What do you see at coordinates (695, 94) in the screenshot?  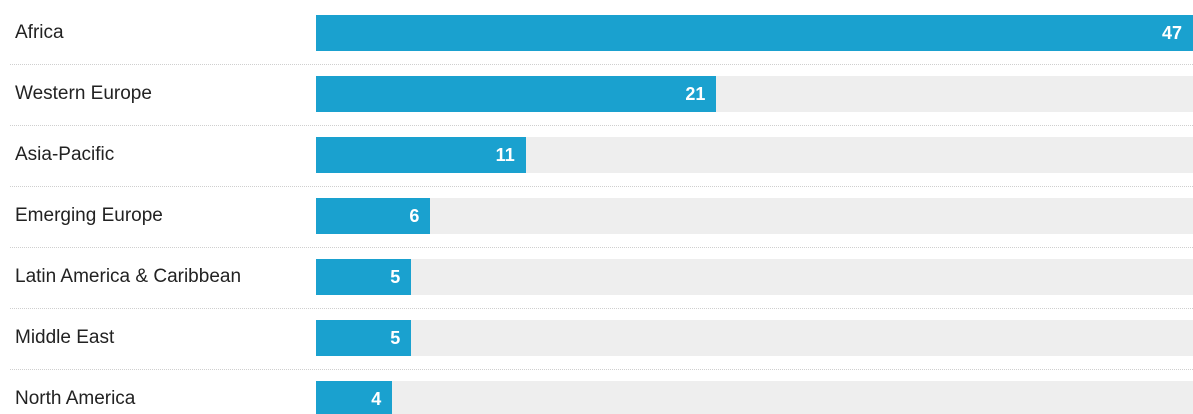 I see `bar-value-label: 21` at bounding box center [695, 94].